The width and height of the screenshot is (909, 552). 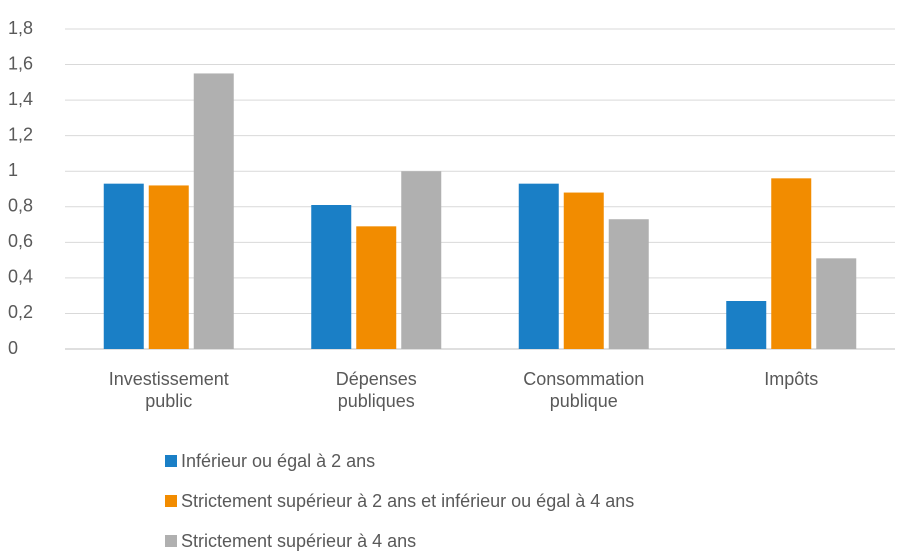 What do you see at coordinates (584, 390) in the screenshot?
I see `x-tick-label: Consommation publique` at bounding box center [584, 390].